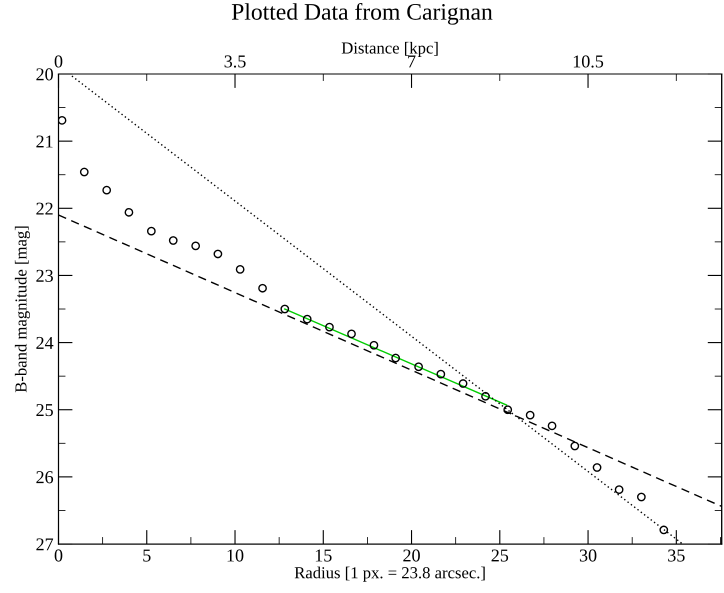 The image size is (724, 593). Describe the element at coordinates (45, 544) in the screenshot. I see `y-tick-label: 27` at that location.